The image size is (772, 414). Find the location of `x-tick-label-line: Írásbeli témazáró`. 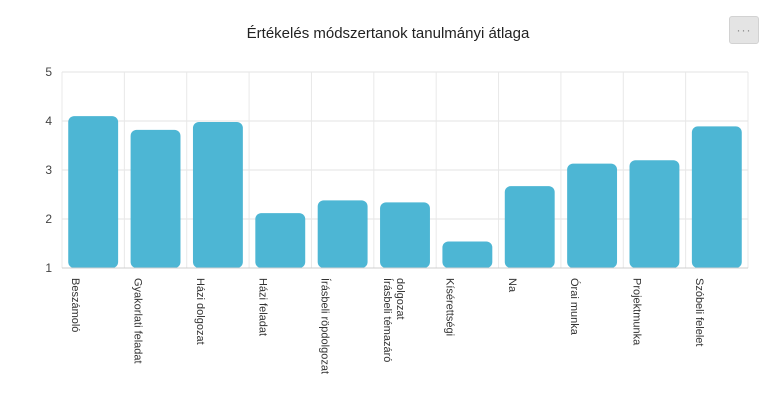

x-tick-label-line: Írásbeli témazáró is located at coordinates (387, 320).